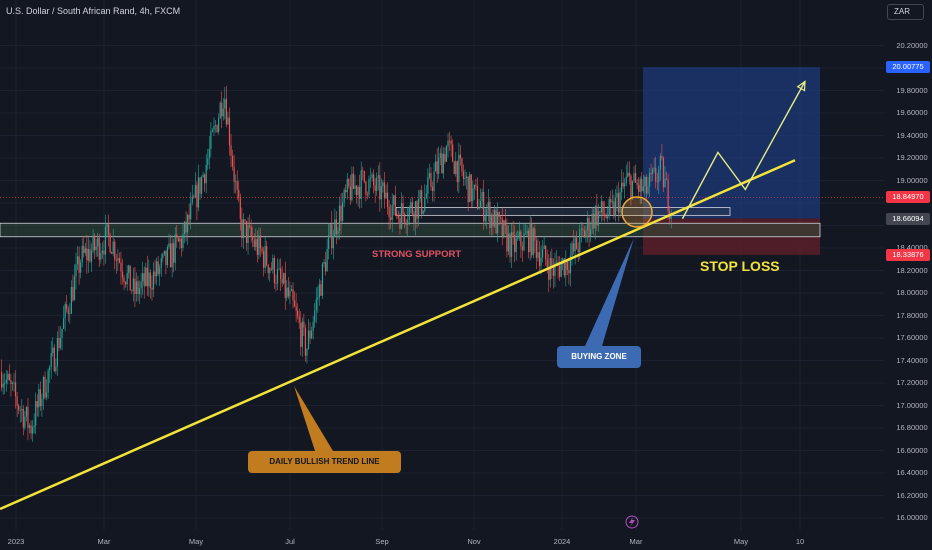  I want to click on target-zone, so click(731, 143).